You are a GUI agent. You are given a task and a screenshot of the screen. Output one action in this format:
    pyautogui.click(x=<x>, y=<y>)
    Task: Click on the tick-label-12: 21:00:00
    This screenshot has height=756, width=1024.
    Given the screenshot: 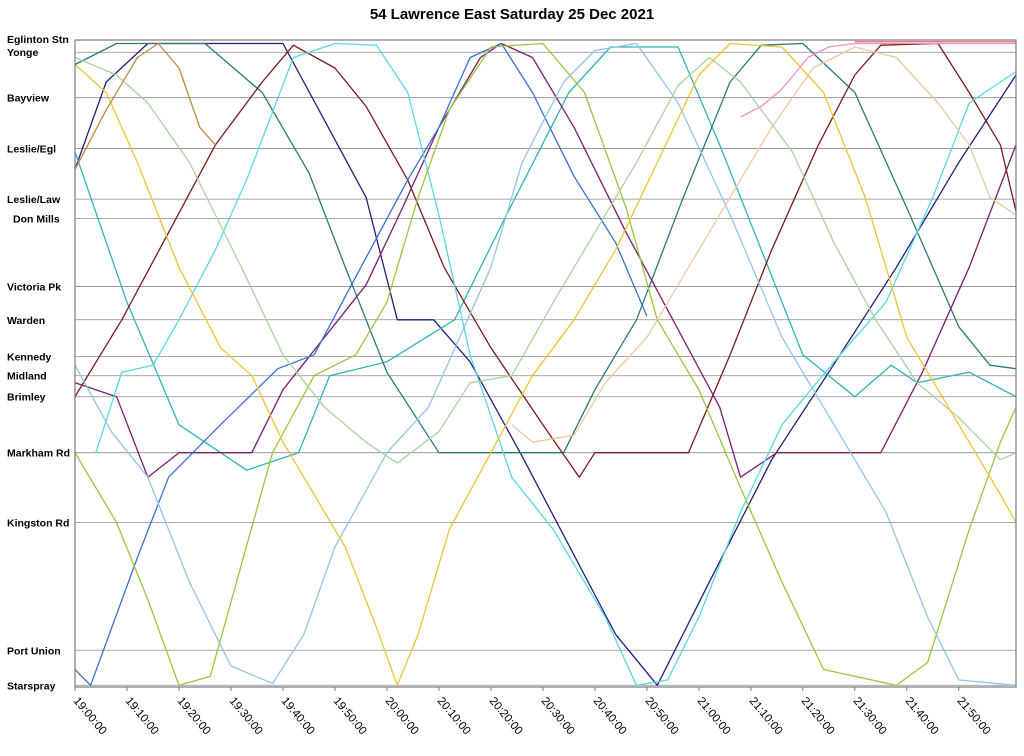 What is the action you would take?
    pyautogui.click(x=714, y=716)
    